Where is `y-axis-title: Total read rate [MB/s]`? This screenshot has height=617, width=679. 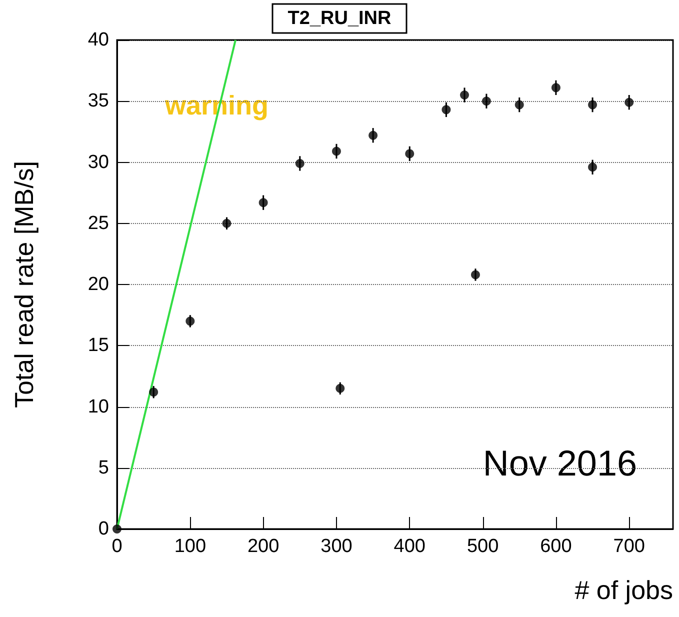
y-axis-title: Total read rate [MB/s] is located at coordinates (24, 284).